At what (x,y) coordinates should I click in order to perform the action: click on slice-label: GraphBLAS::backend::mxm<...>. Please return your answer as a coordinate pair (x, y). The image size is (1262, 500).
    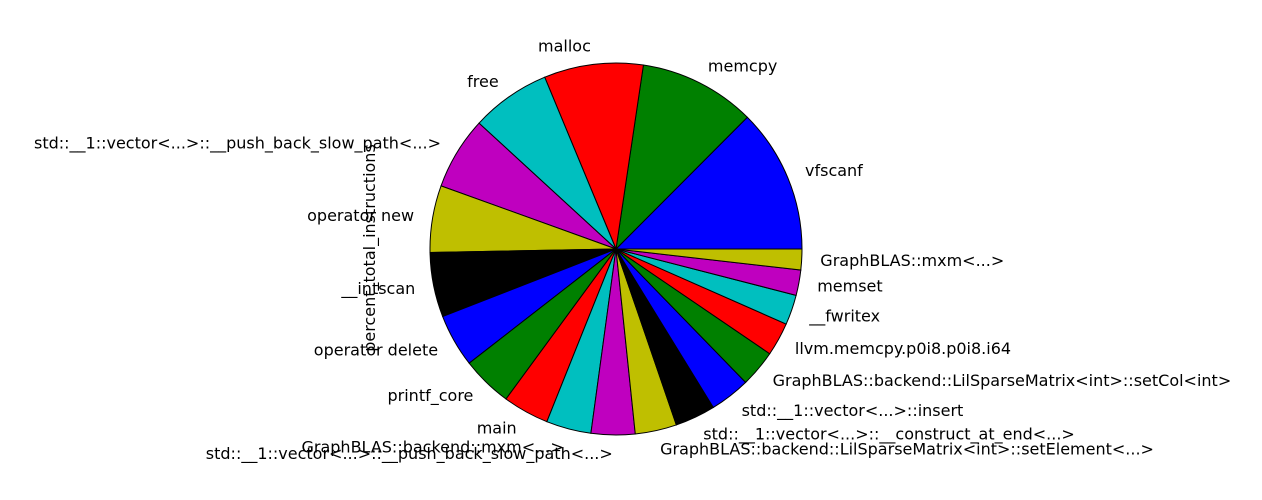
    Looking at the image, I should click on (432, 446).